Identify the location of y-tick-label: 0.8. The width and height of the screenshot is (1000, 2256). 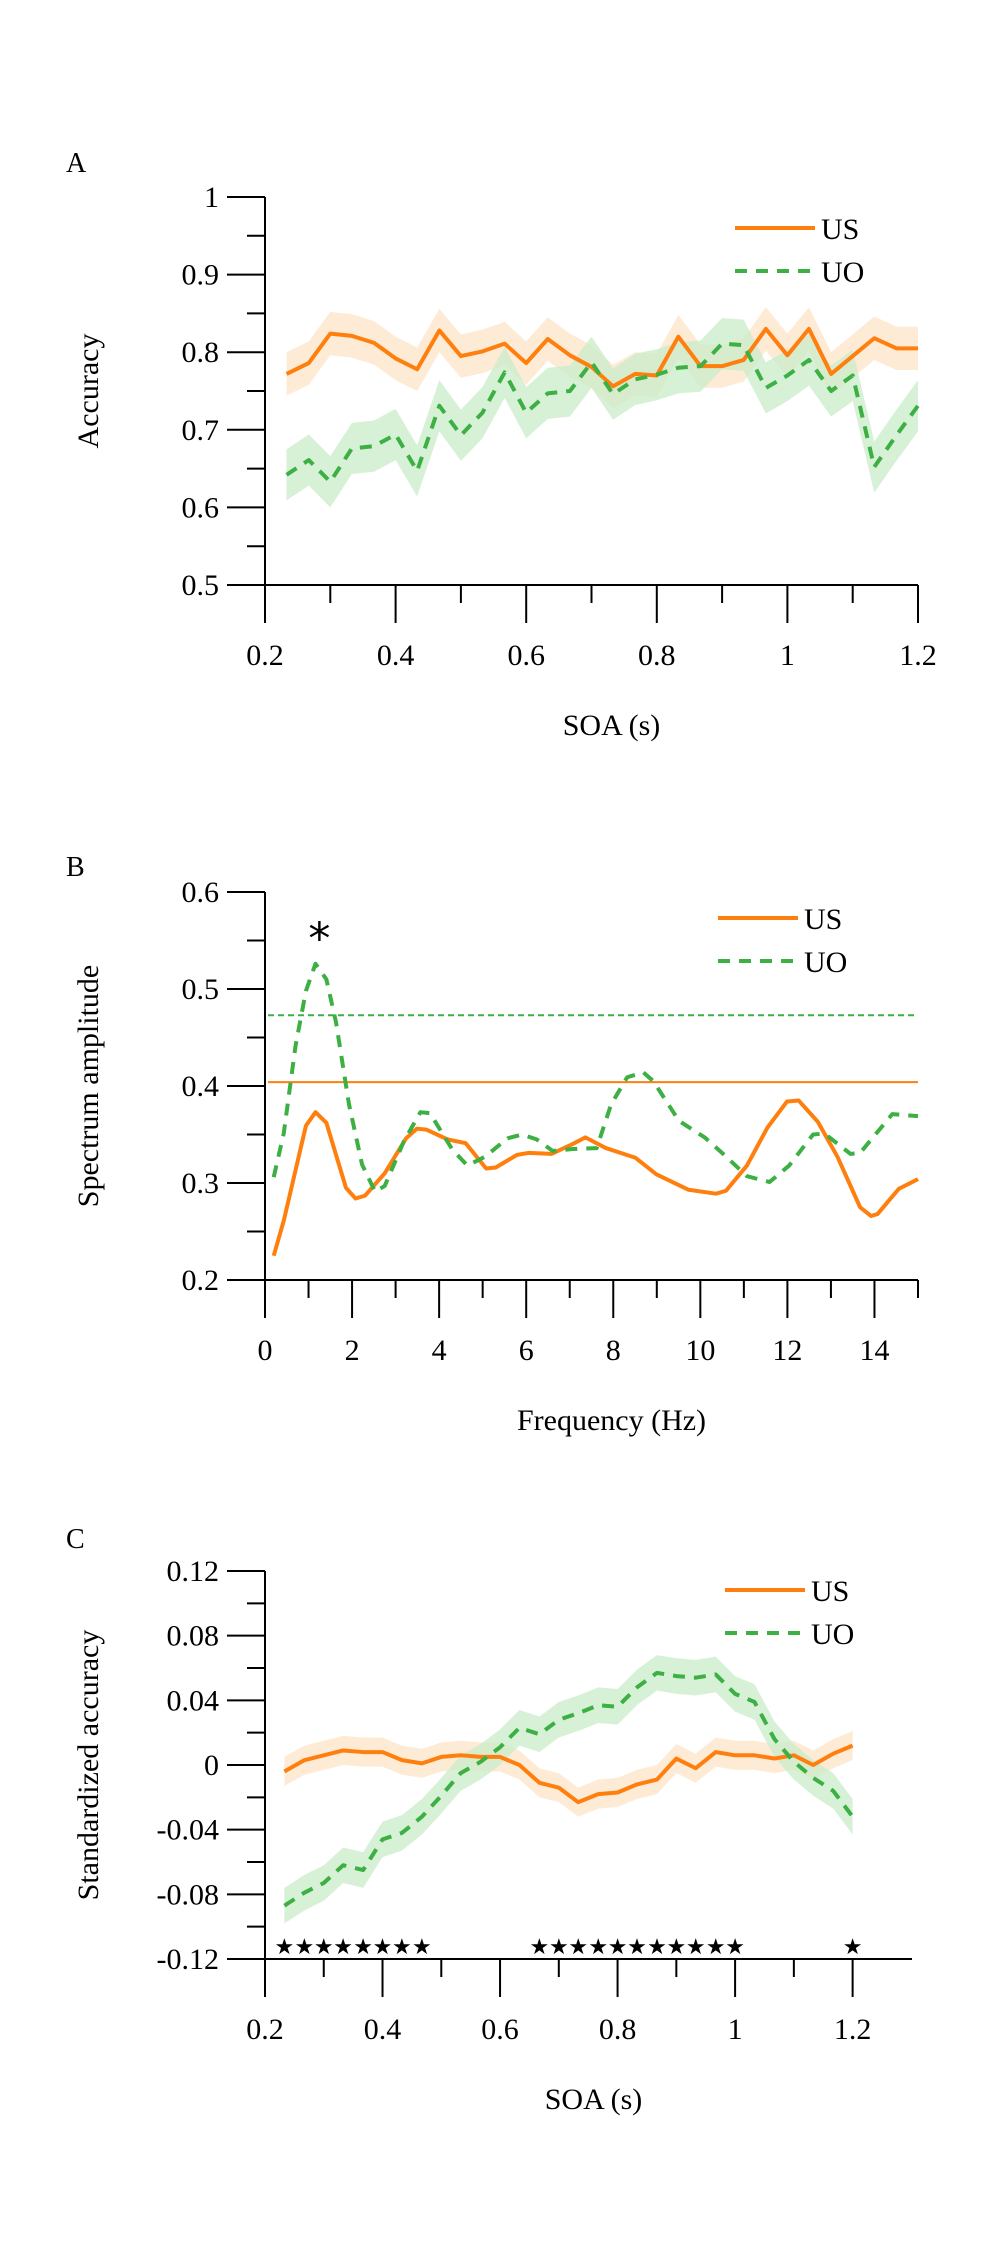
(201, 352).